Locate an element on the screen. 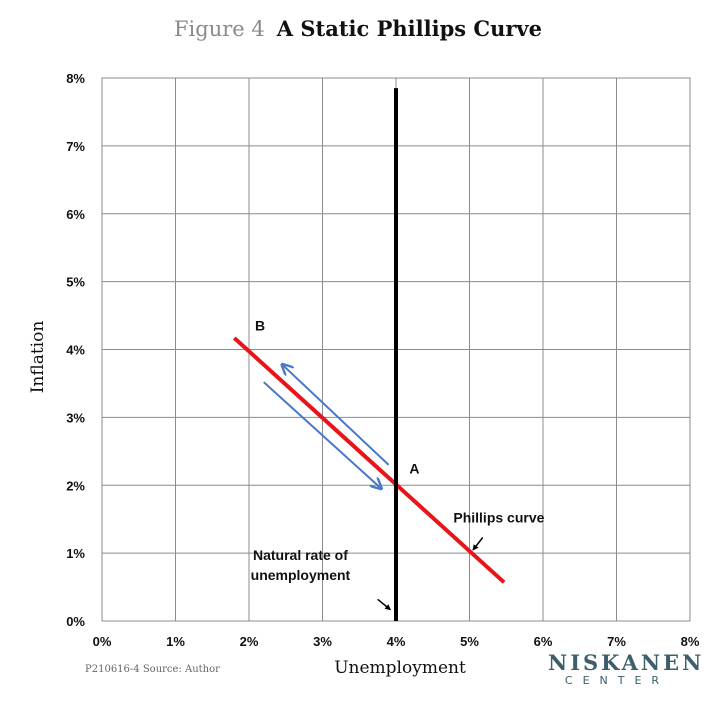  x-tick-label: 3% is located at coordinates (322, 641).